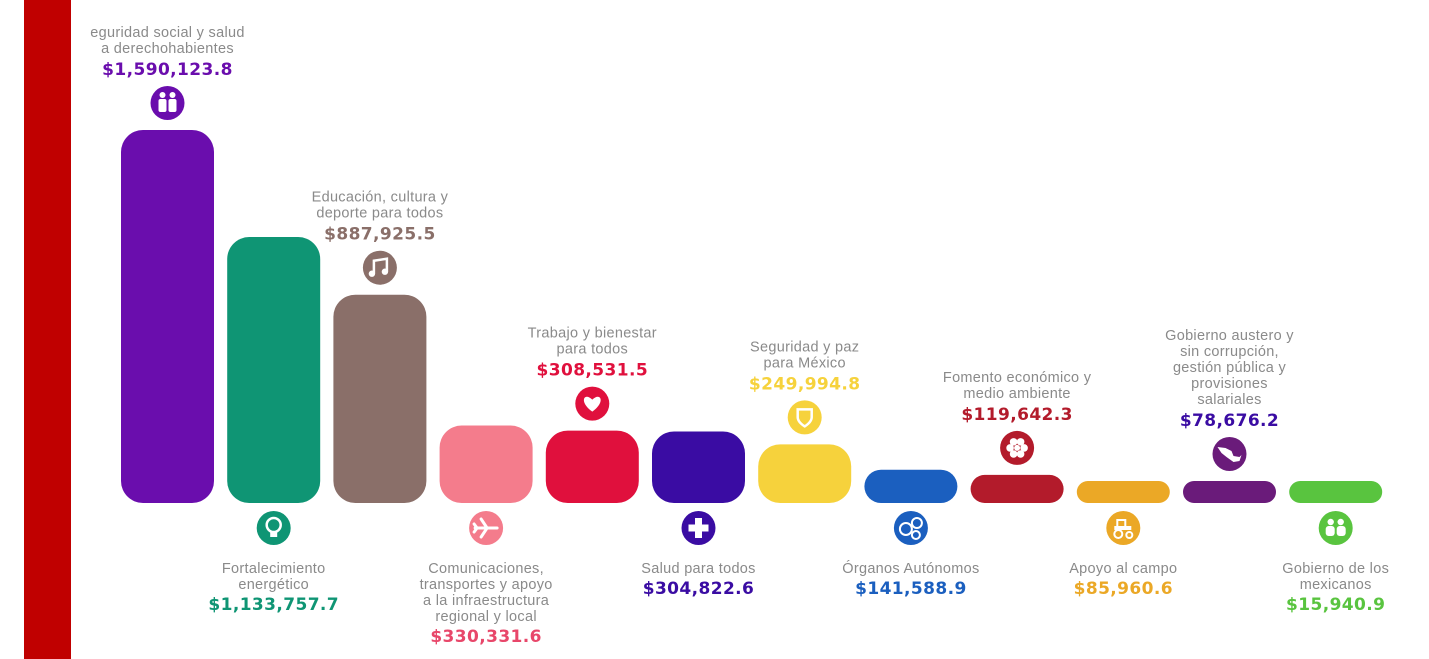  Describe the element at coordinates (911, 589) in the screenshot. I see `value-label: $141,588.9` at that location.